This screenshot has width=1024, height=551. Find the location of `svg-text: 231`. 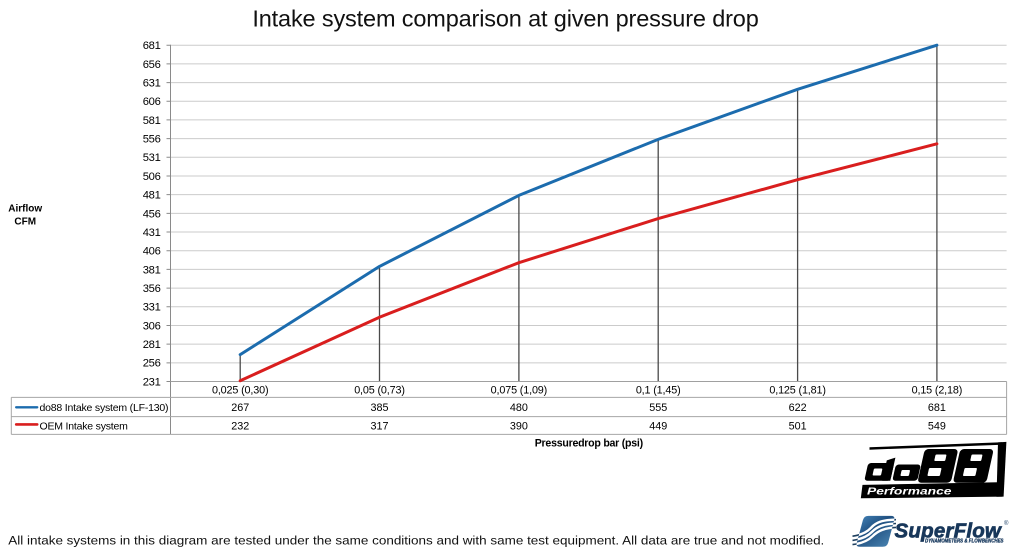

svg-text: 231 is located at coordinates (152, 382).